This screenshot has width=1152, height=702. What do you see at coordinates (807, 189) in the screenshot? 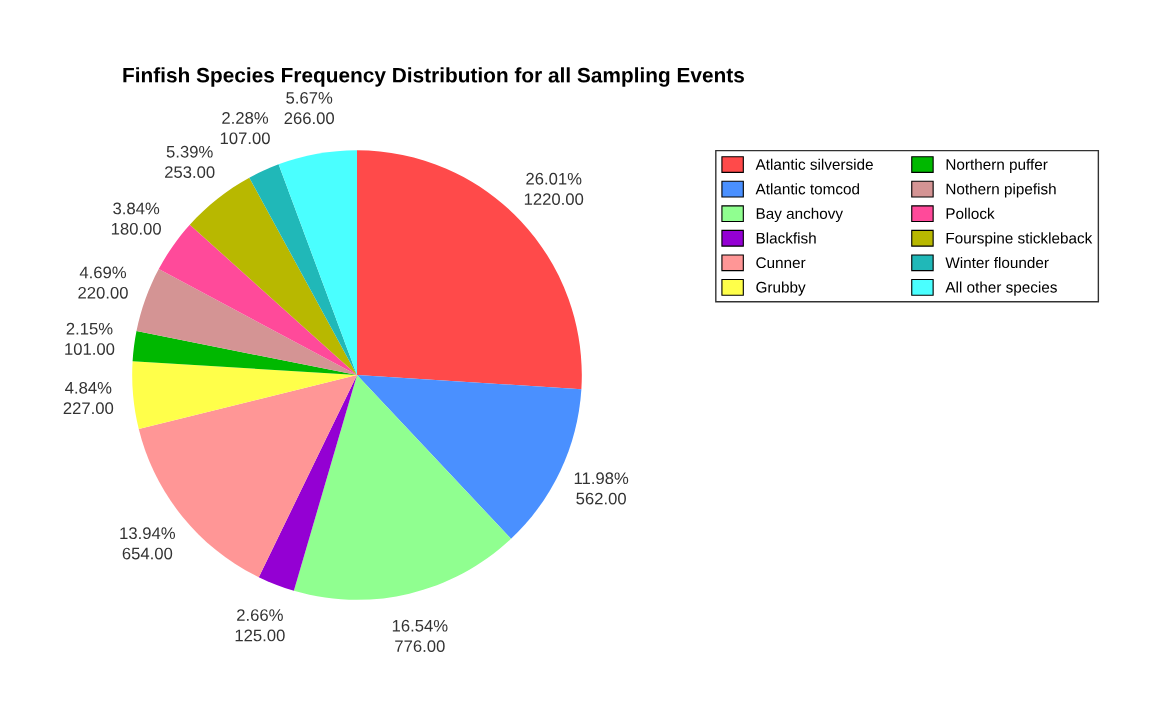
I see `legend-label: Atlantic tomcod` at bounding box center [807, 189].